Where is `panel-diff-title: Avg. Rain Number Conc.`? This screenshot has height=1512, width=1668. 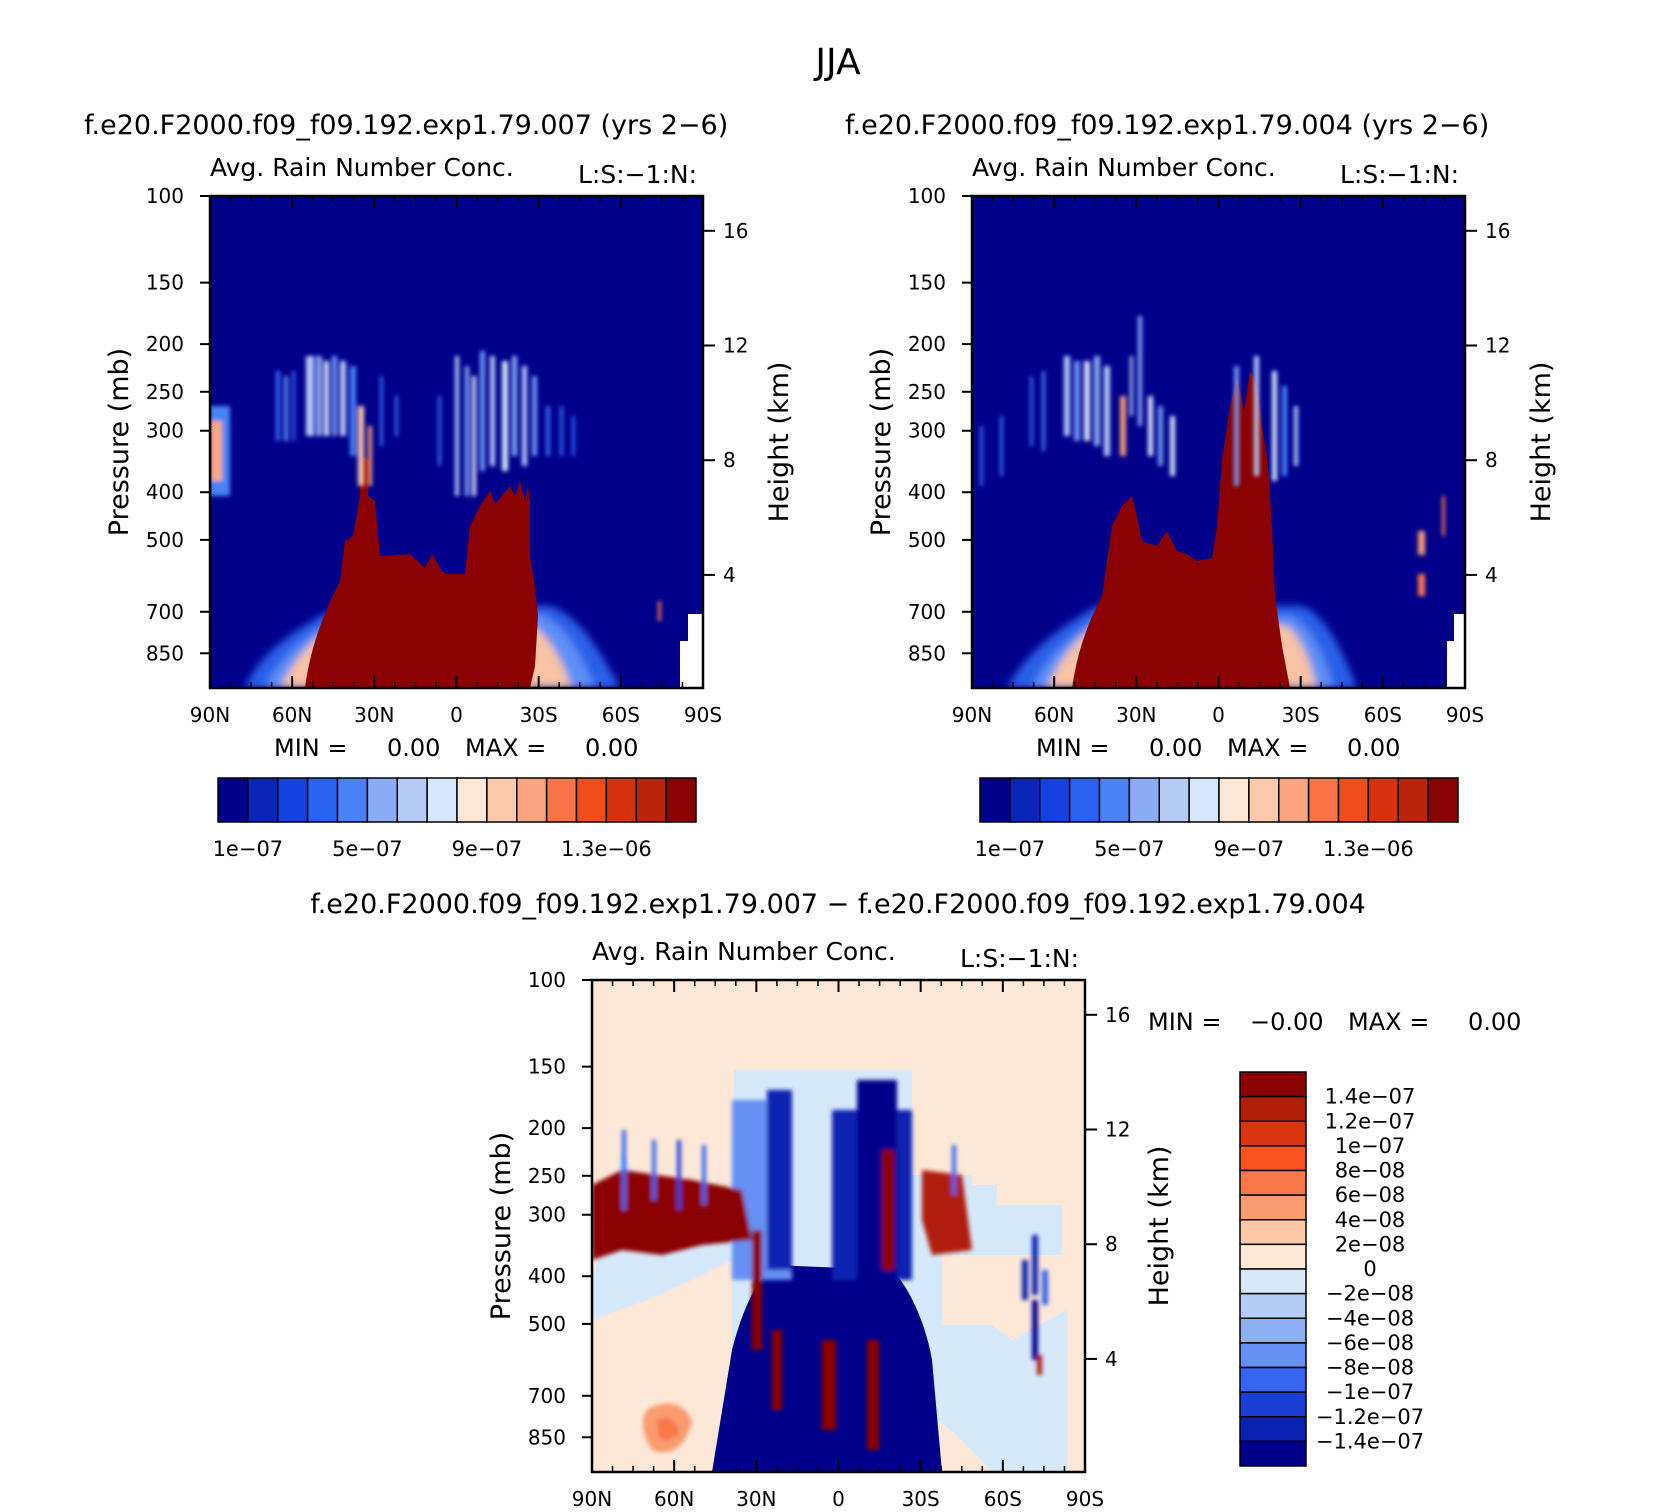
panel-diff-title: Avg. Rain Number Conc. is located at coordinates (744, 951).